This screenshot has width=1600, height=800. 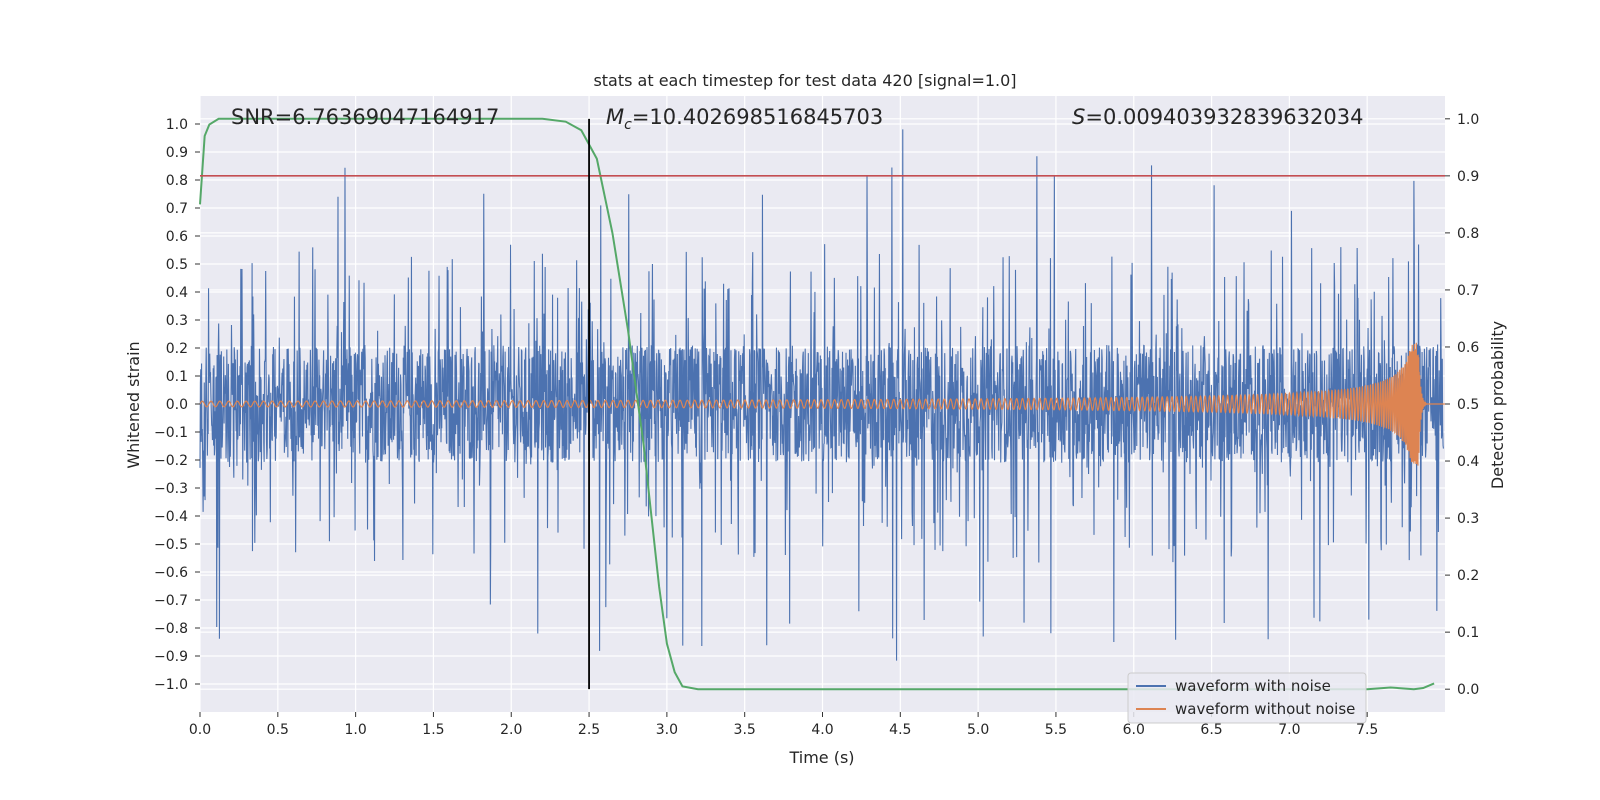 I want to click on x-tick-label: 6.0, so click(x=1134, y=730).